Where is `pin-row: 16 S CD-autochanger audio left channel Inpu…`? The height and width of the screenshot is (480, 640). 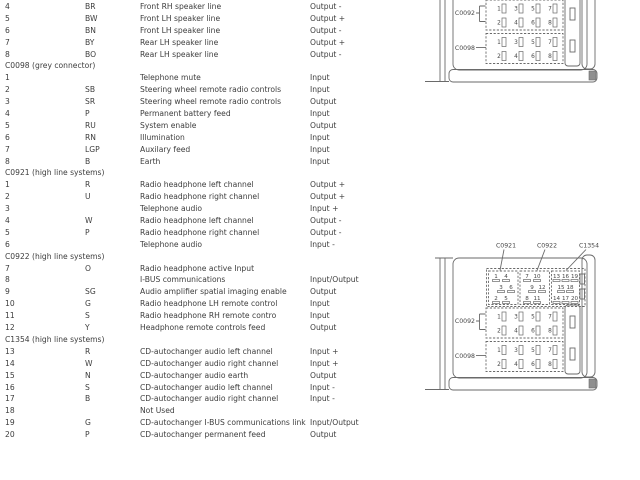 pin-row: 16 S CD-autochanger audio left channel Inpu… is located at coordinates (212, 388).